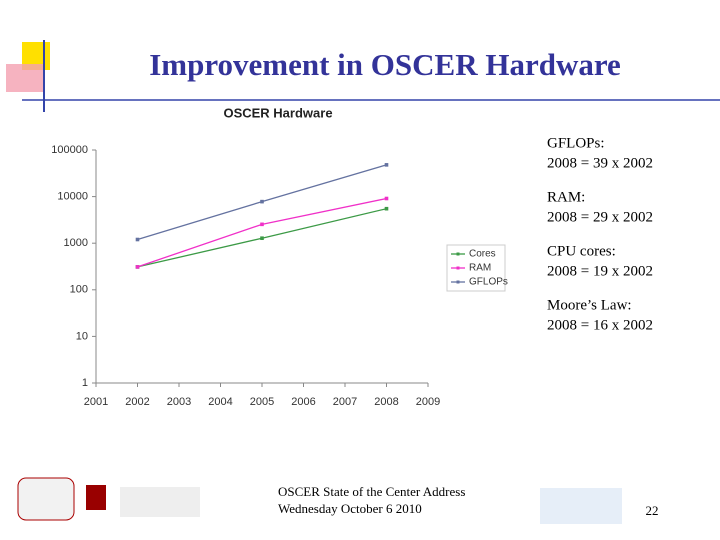  What do you see at coordinates (581, 251) in the screenshot?
I see `note: CPU cores:` at bounding box center [581, 251].